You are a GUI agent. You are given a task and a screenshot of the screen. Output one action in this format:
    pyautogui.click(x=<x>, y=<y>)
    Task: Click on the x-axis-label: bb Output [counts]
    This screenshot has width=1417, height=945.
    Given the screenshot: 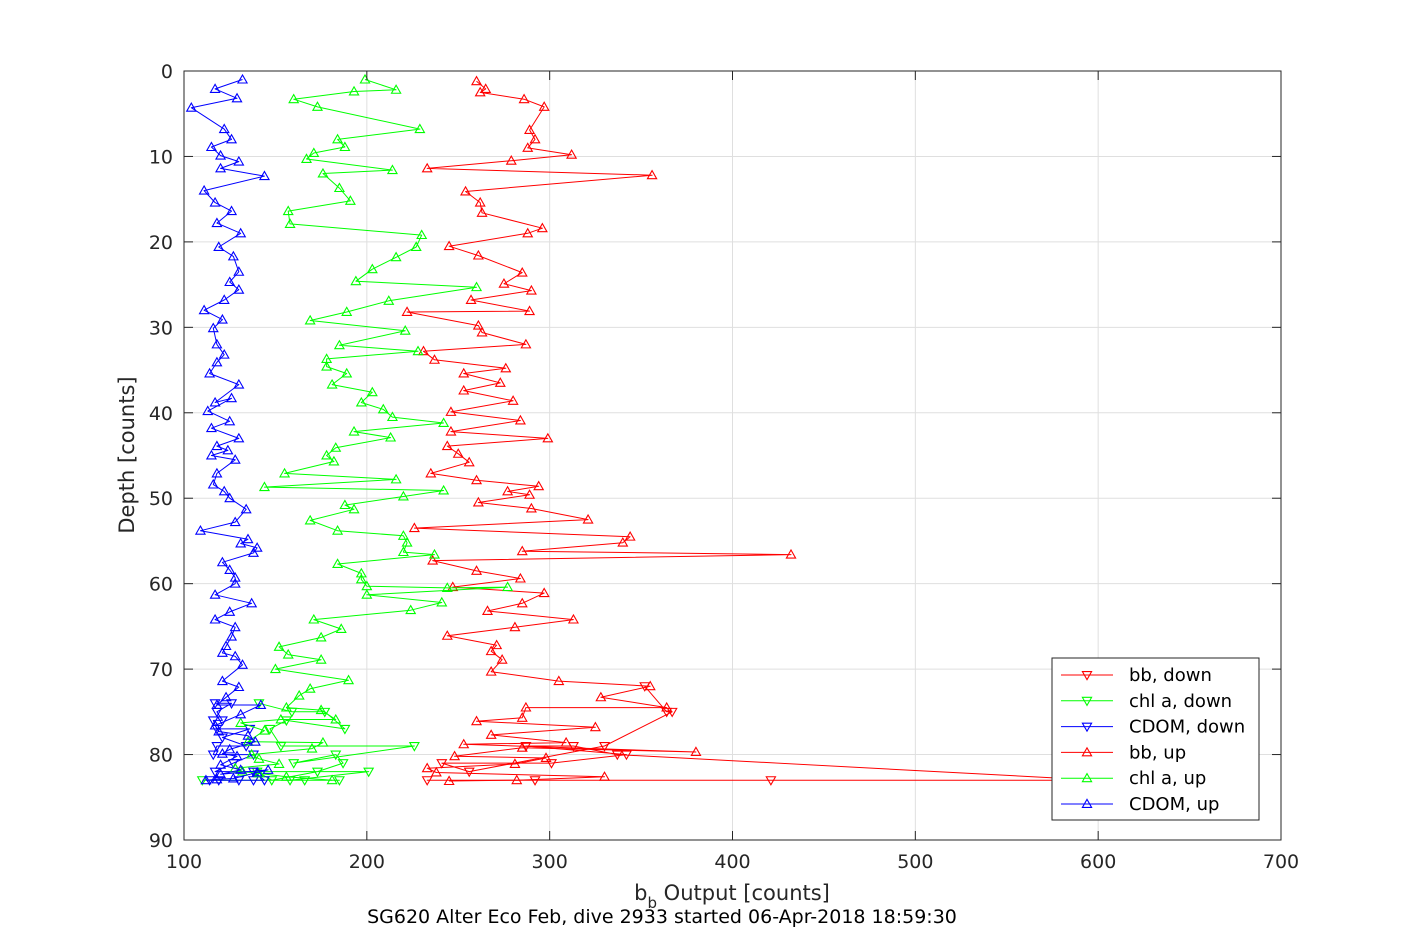 What is the action you would take?
    pyautogui.click(x=732, y=896)
    